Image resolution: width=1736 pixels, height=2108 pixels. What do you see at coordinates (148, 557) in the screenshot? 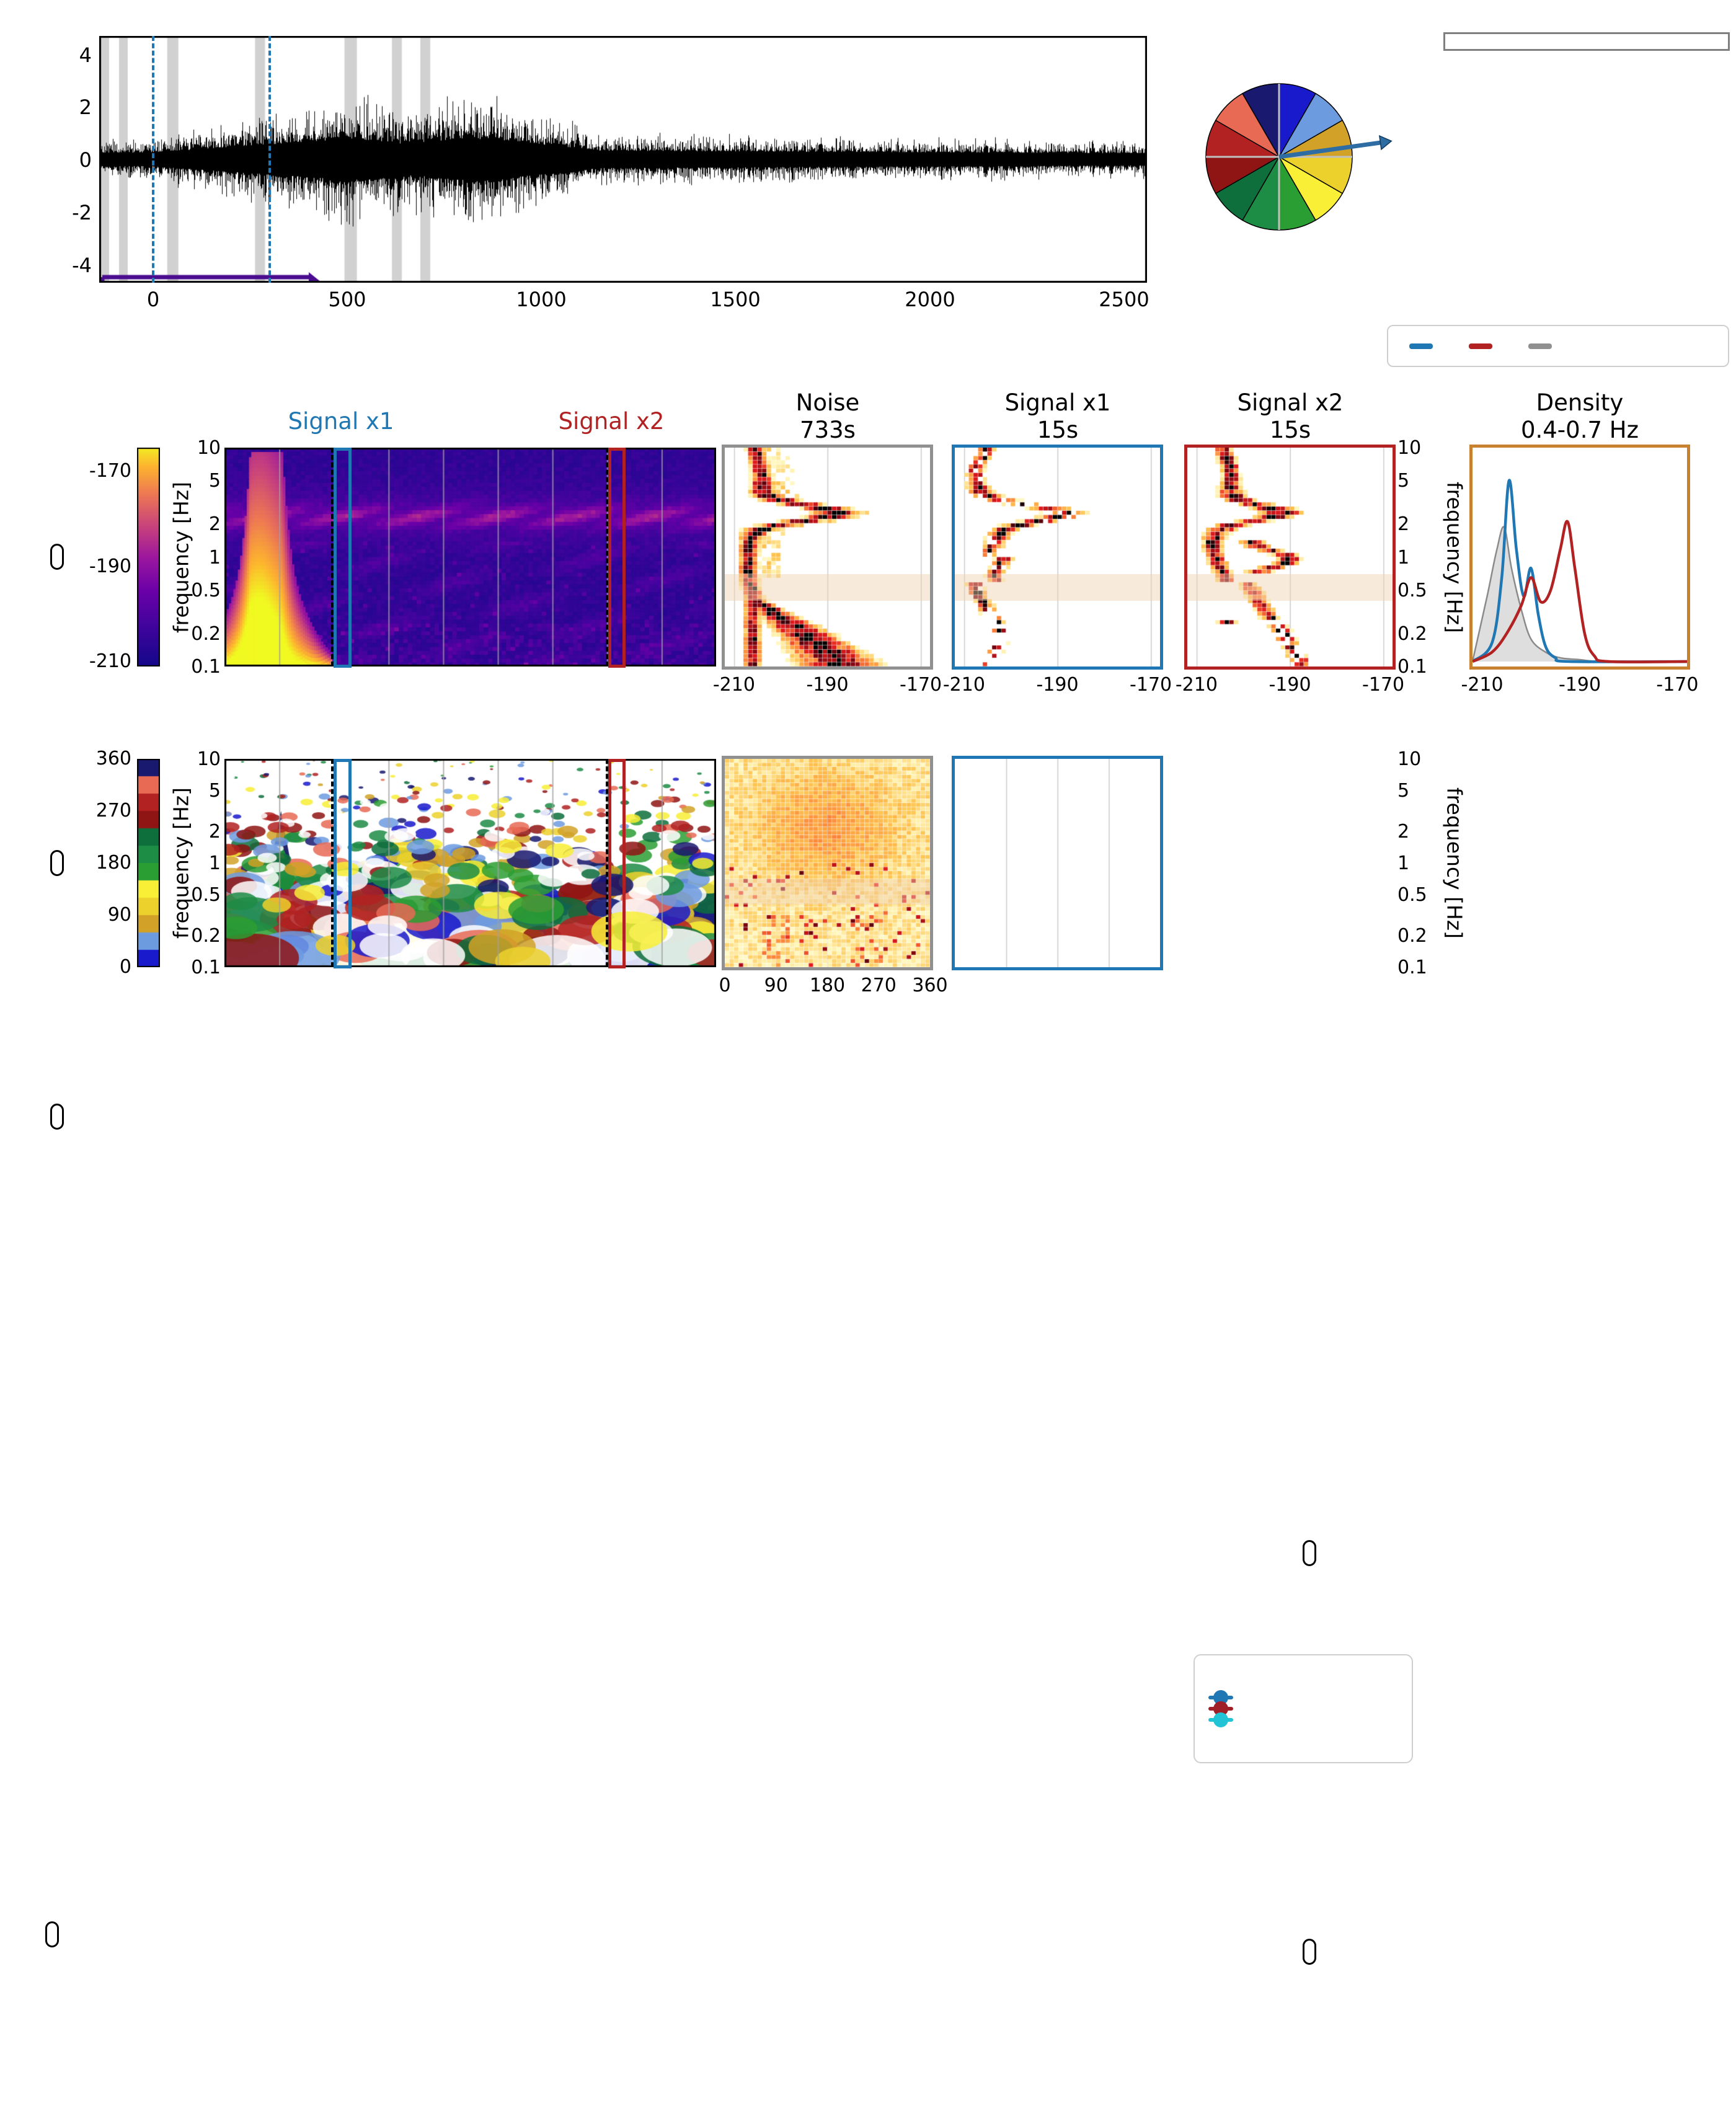
I see `colorbar-row0` at bounding box center [148, 557].